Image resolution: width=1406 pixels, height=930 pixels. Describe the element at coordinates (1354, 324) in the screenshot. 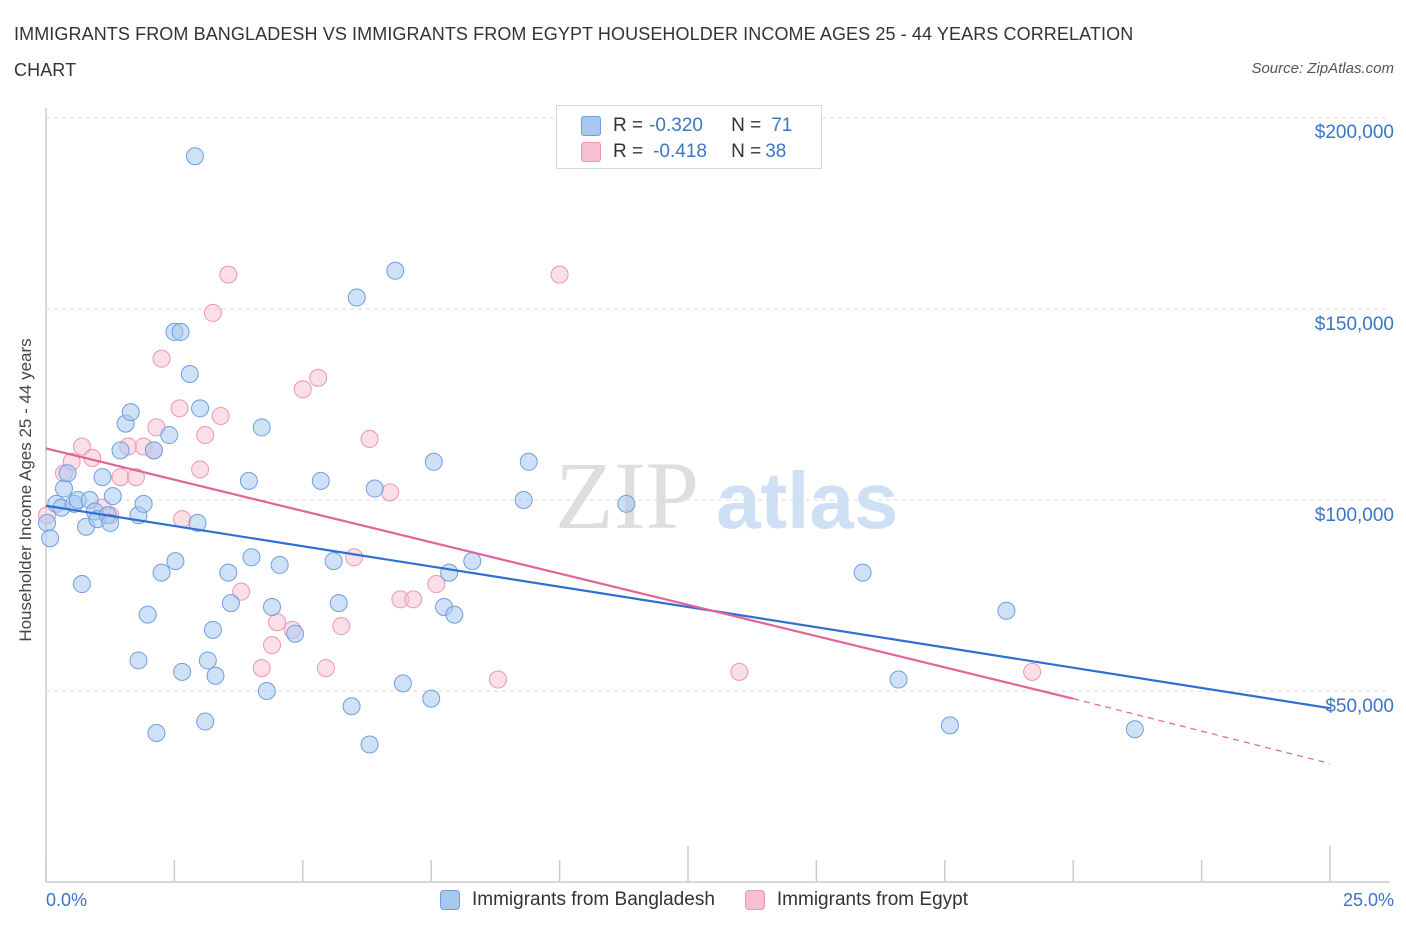

I see `y-tick-label-150k: $150,000` at that location.